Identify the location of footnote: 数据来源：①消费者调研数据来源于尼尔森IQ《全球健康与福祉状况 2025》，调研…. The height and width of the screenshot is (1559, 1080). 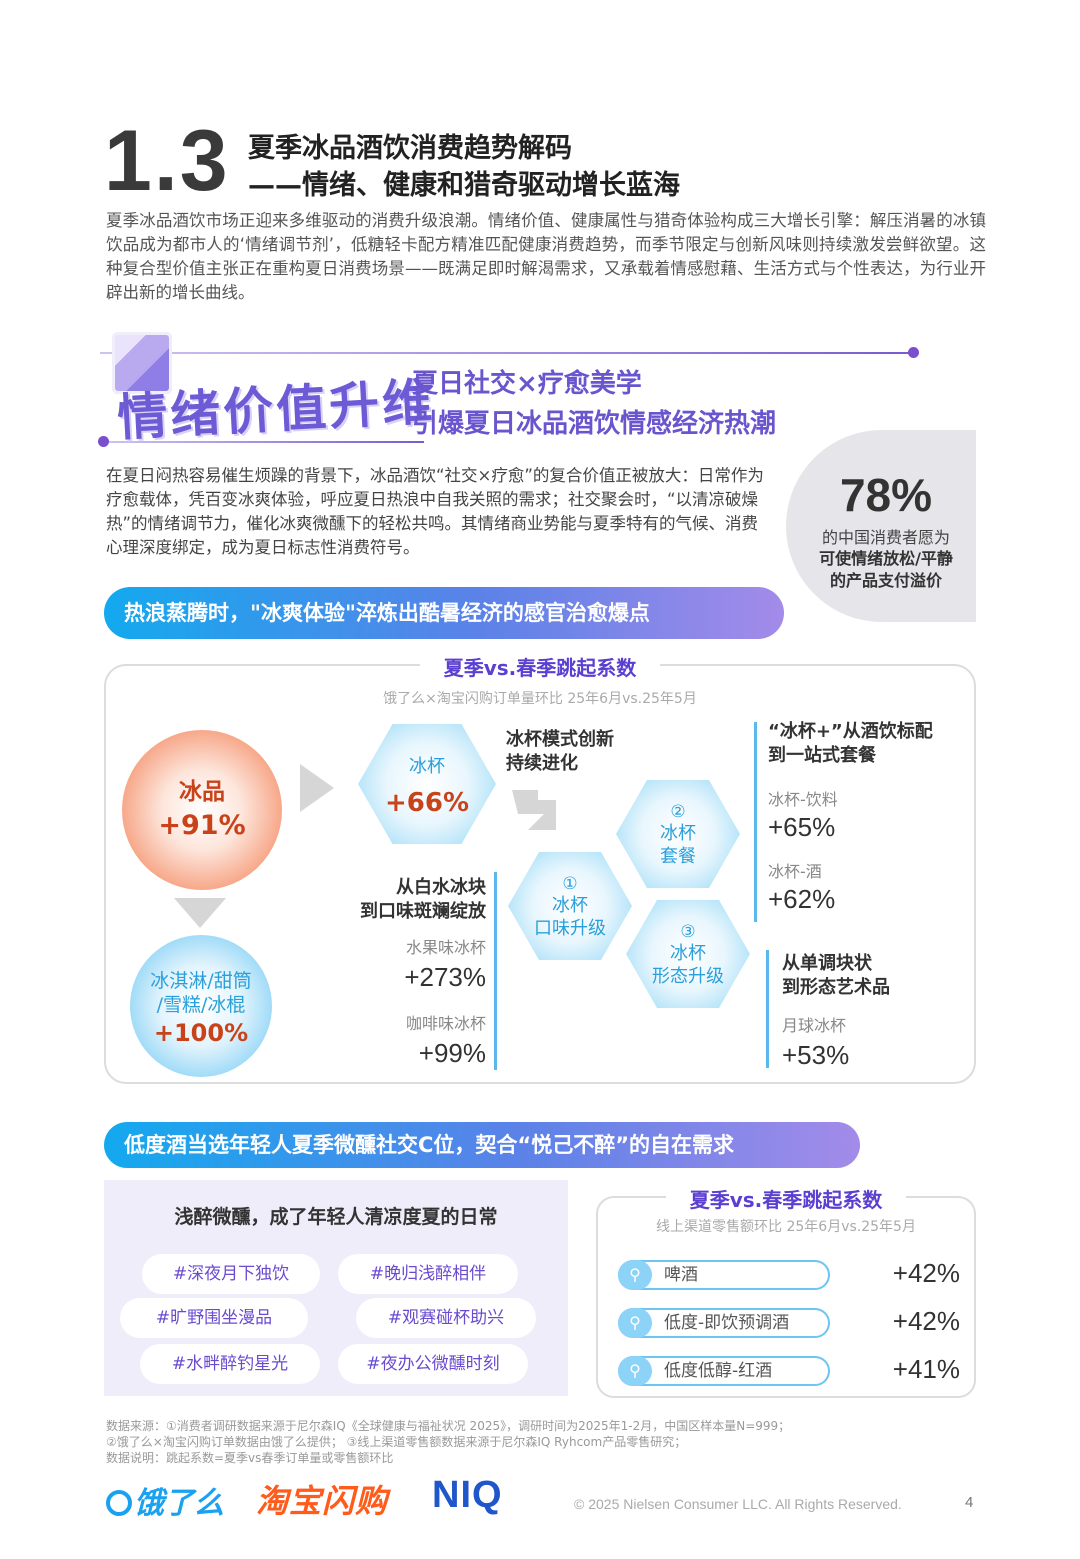
(448, 1442).